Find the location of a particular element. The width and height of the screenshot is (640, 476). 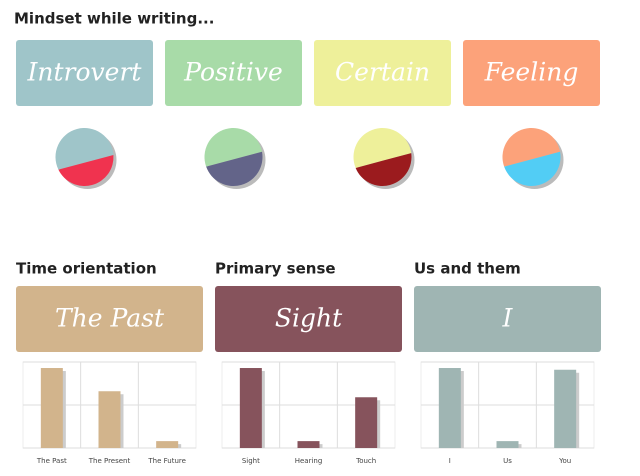

card-label: Certain is located at coordinates (382, 72).